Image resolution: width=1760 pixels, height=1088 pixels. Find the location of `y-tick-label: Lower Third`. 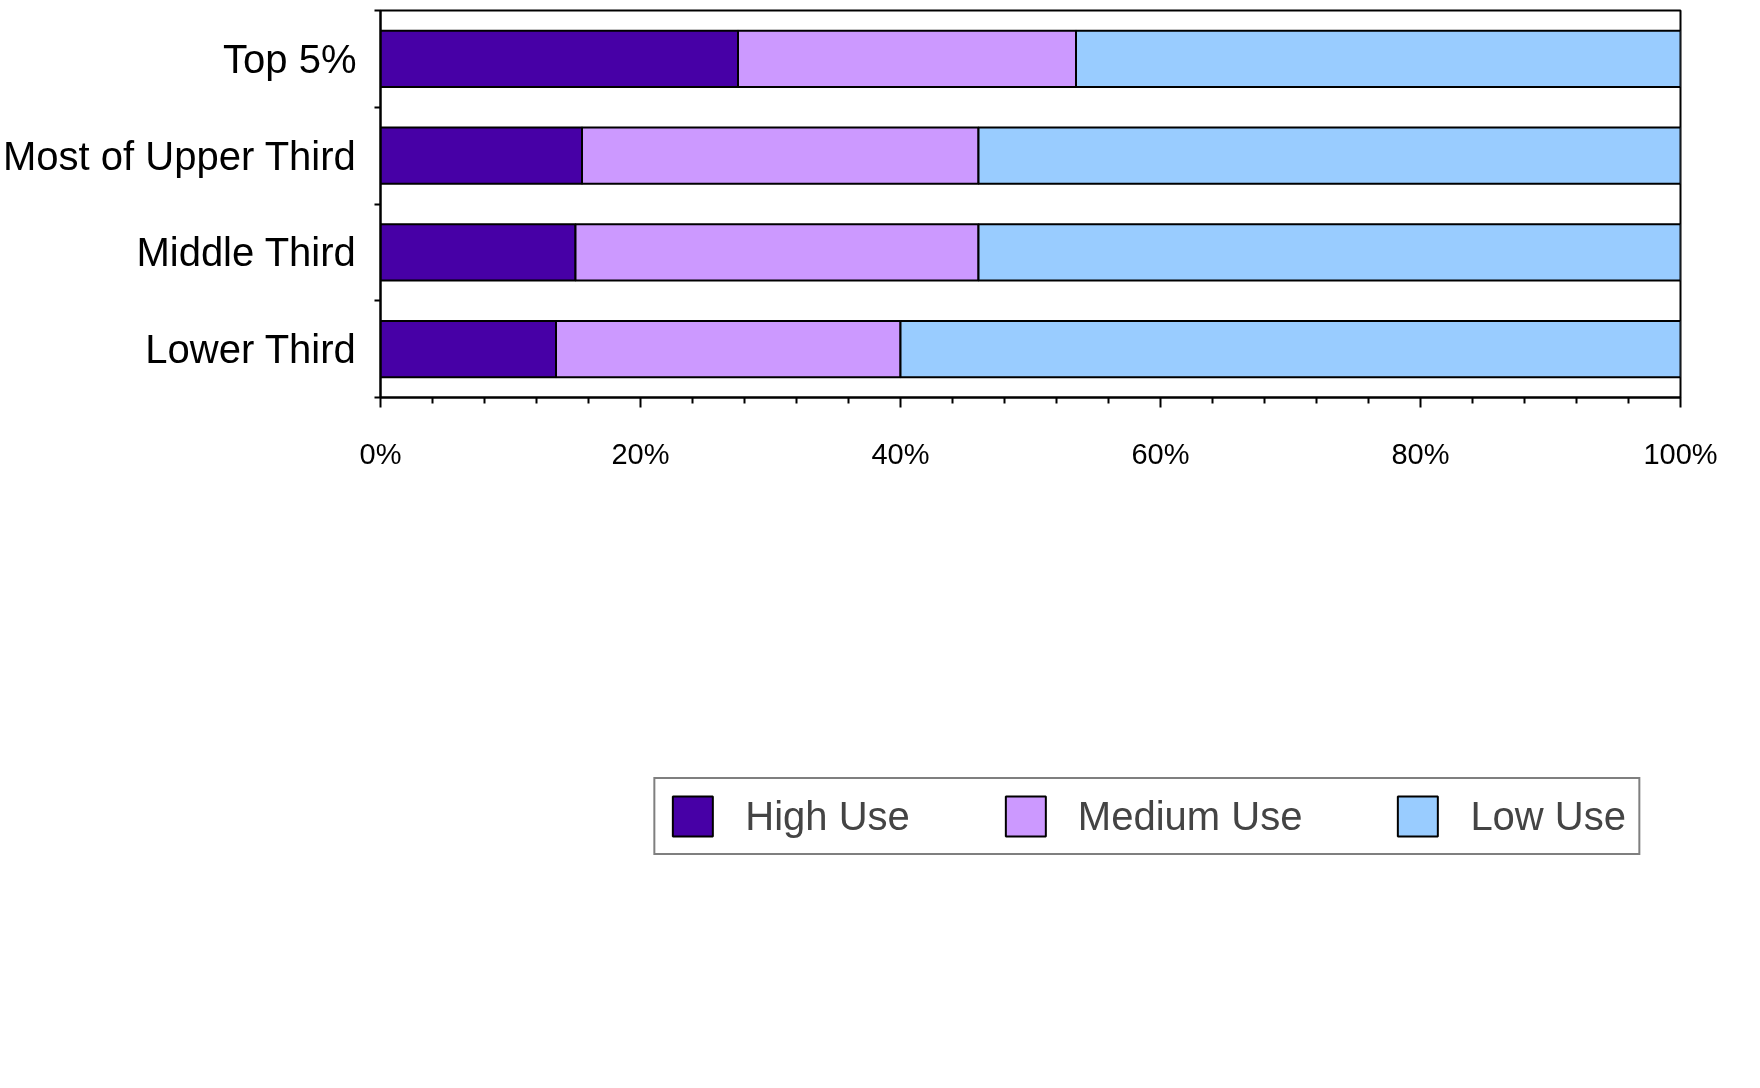

y-tick-label: Lower Third is located at coordinates (250, 349).